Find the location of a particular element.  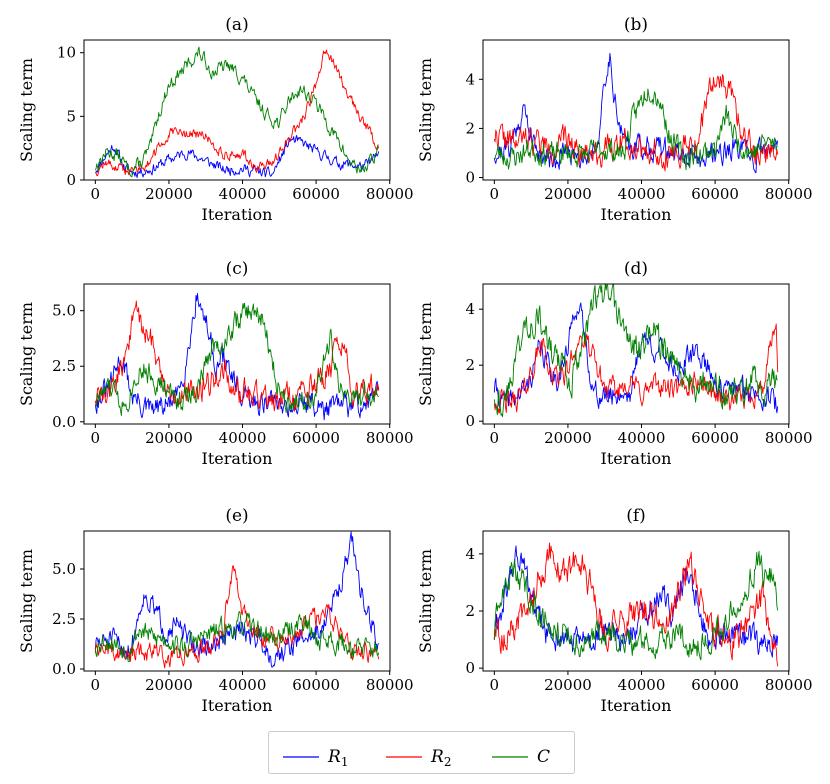

panel-e-frame is located at coordinates (237, 601).